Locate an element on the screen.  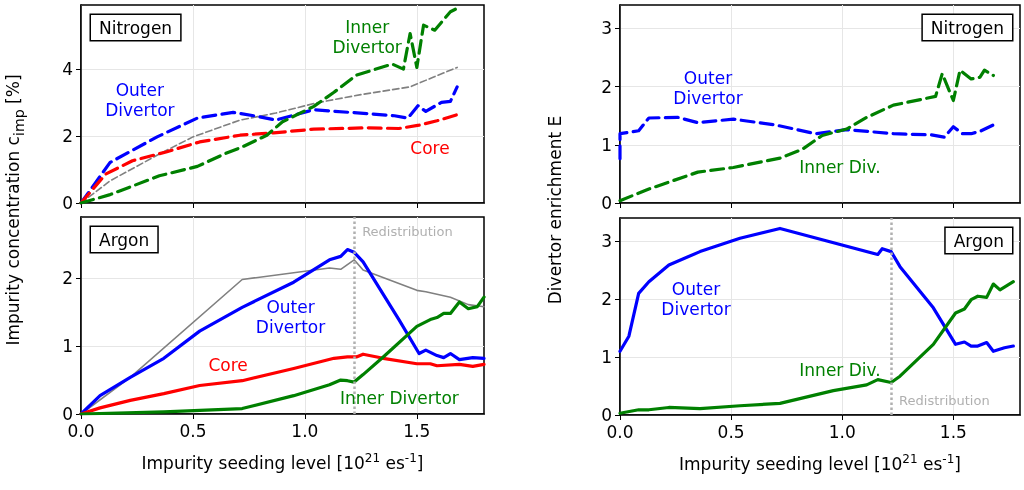
y-tick-label: 4 is located at coordinates (67, 68).